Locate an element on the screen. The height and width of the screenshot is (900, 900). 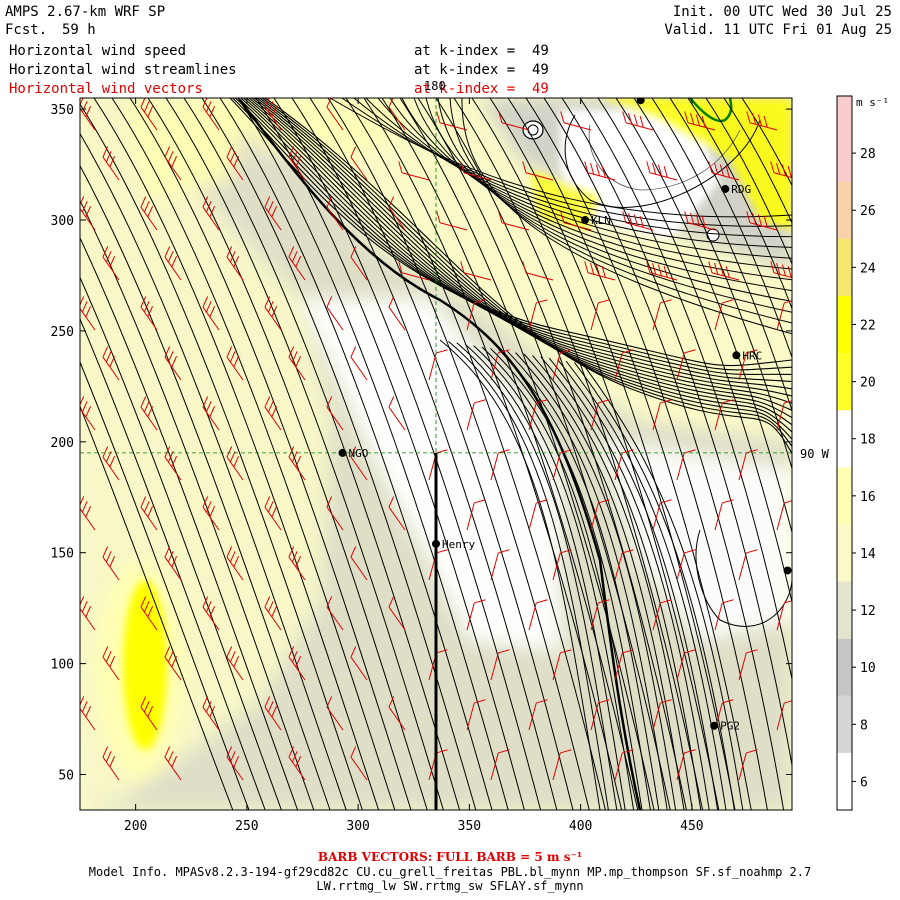
station-label: HRC is located at coordinates (752, 355).